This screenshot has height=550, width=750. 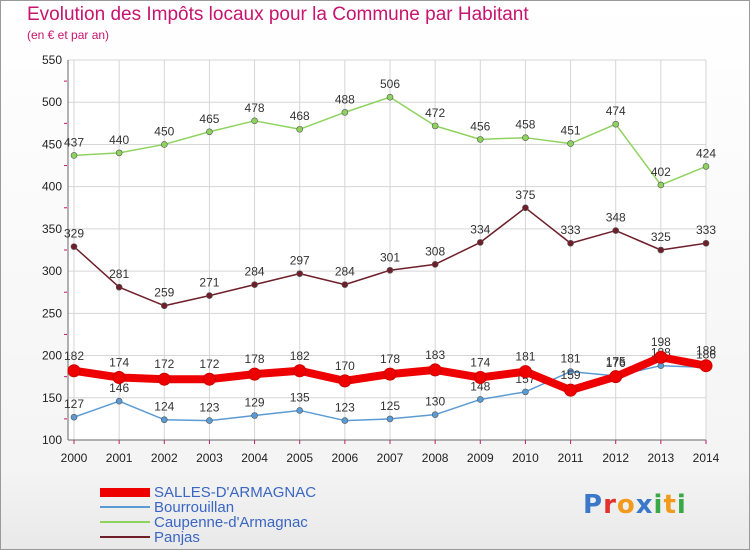 I want to click on data-label-caupenne-d-armagnac: 478, so click(x=255, y=108).